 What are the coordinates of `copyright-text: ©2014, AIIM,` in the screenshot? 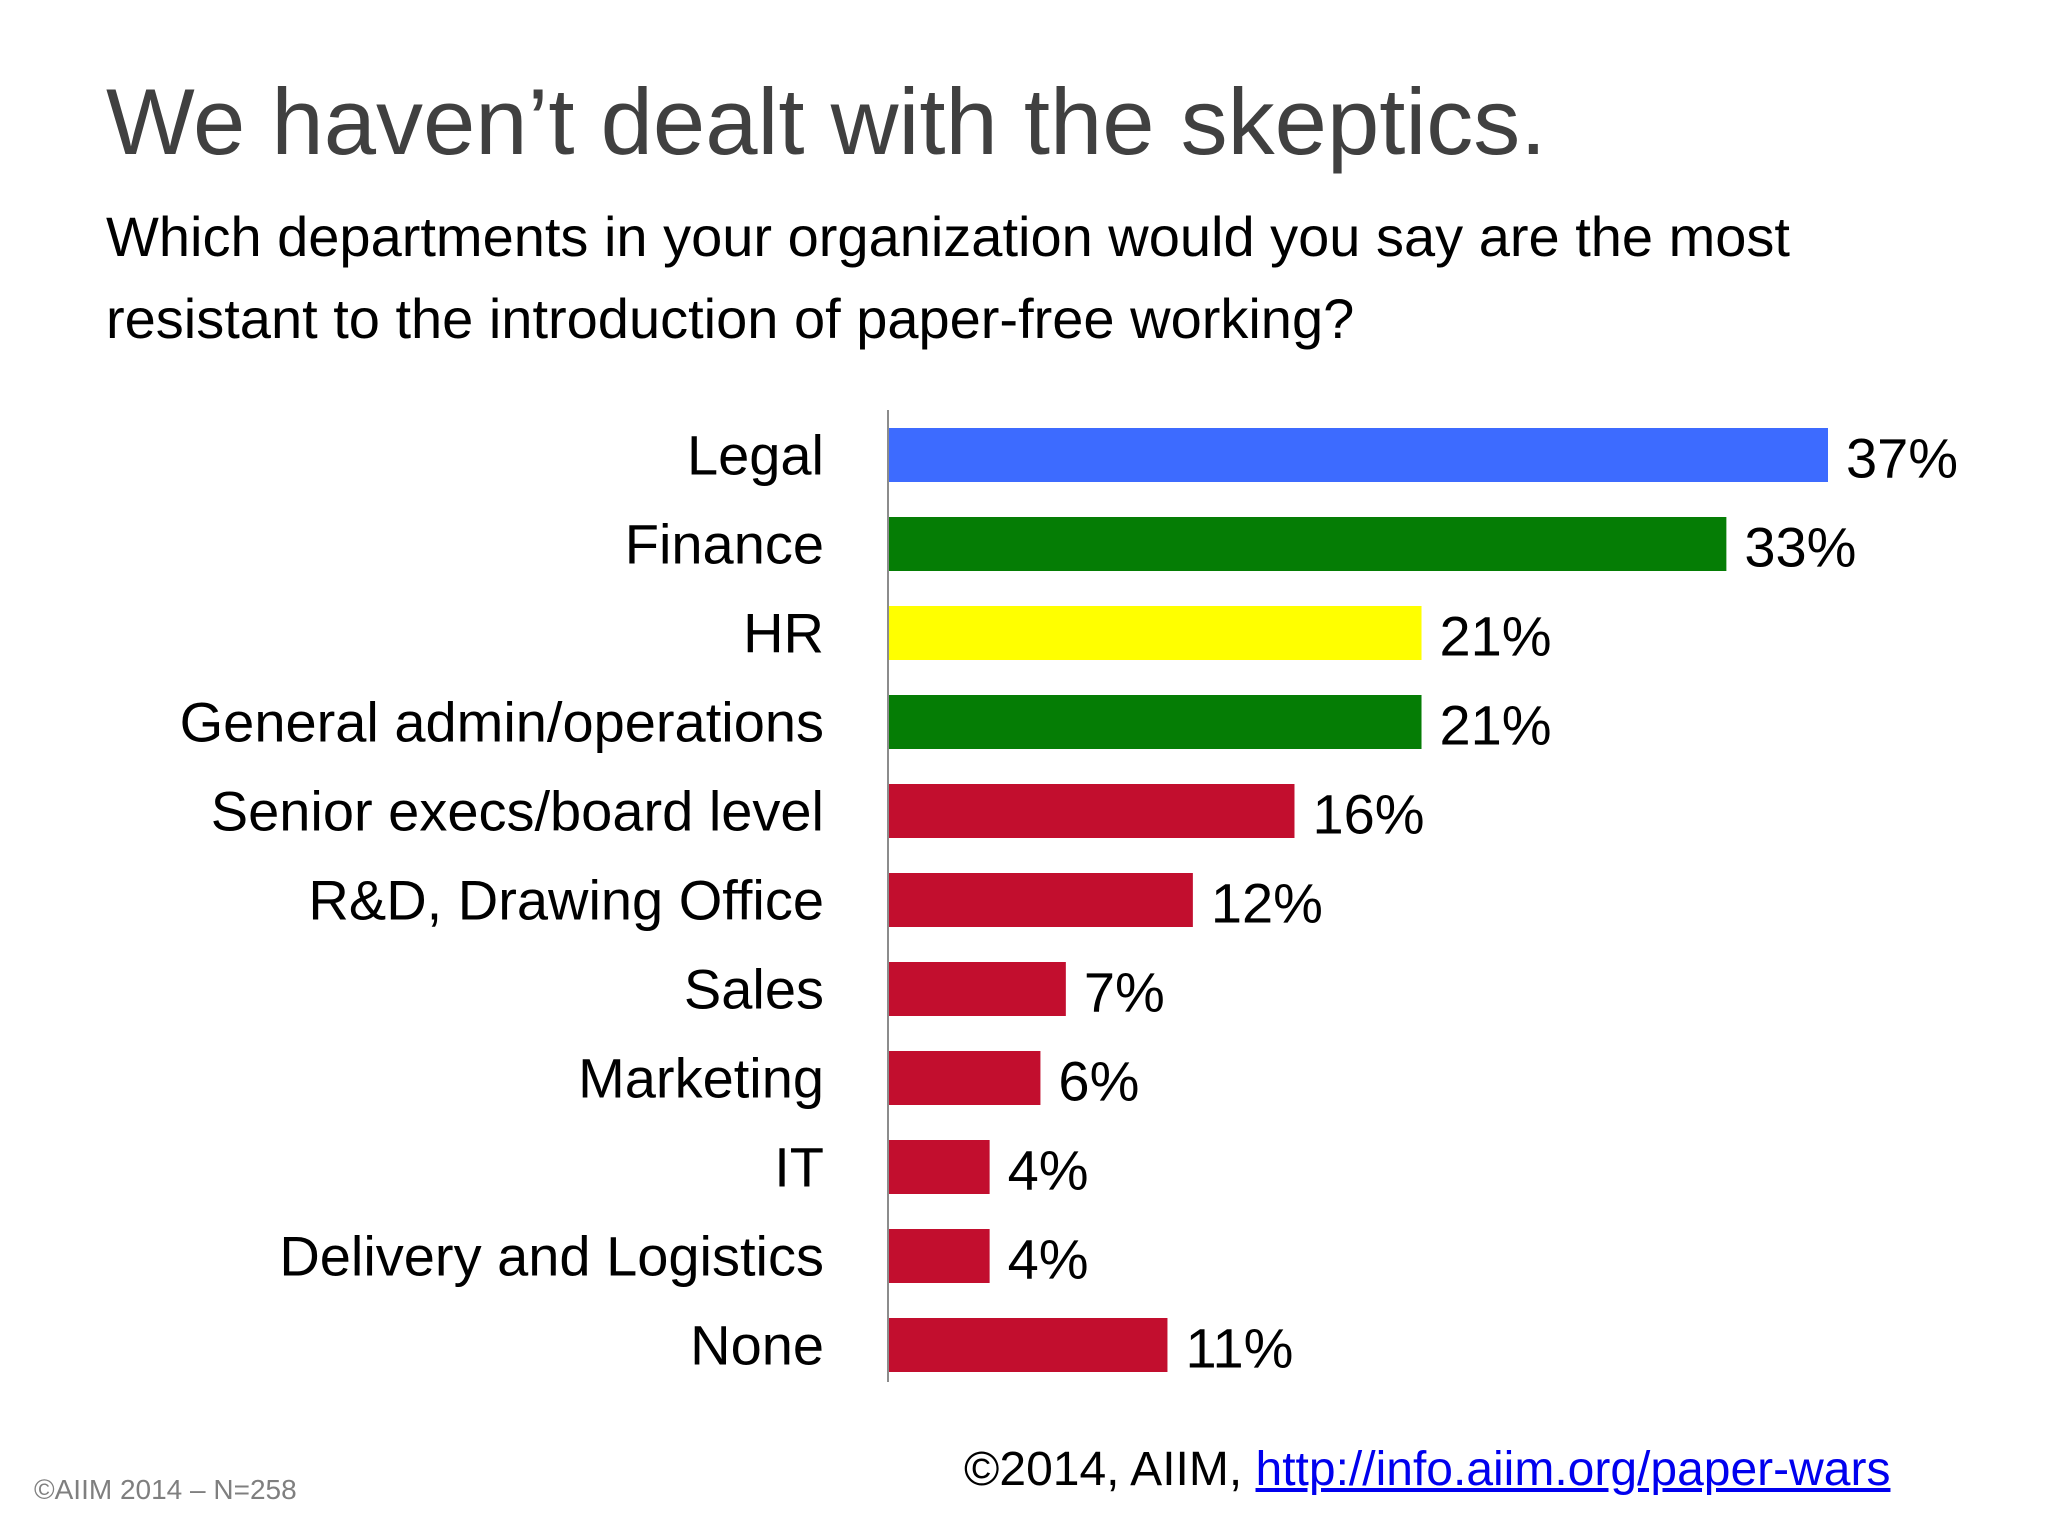 It's located at (1110, 1469).